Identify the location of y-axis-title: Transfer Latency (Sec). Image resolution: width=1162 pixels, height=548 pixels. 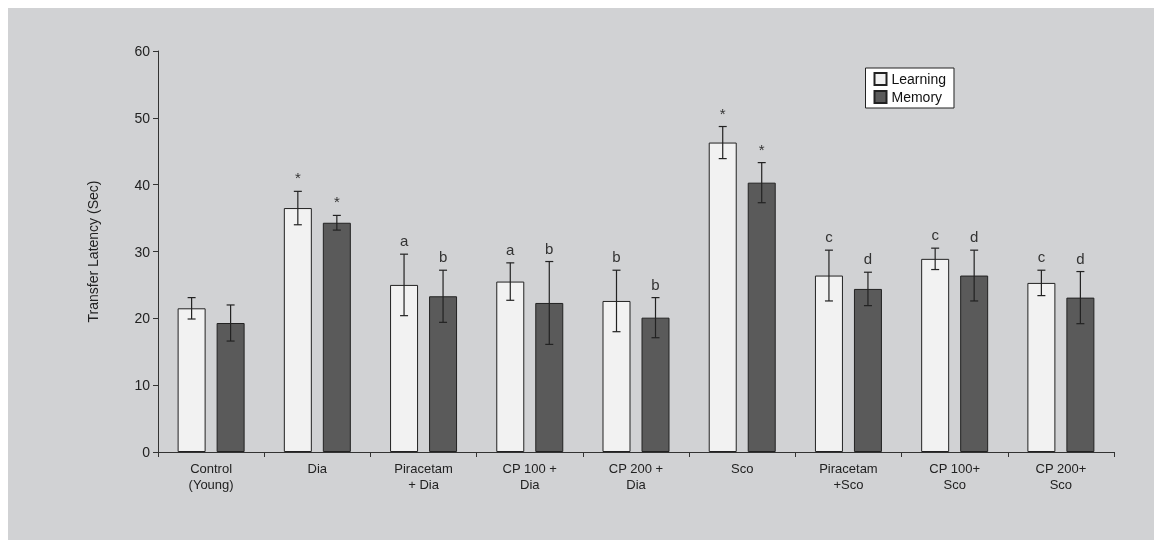
(93, 251).